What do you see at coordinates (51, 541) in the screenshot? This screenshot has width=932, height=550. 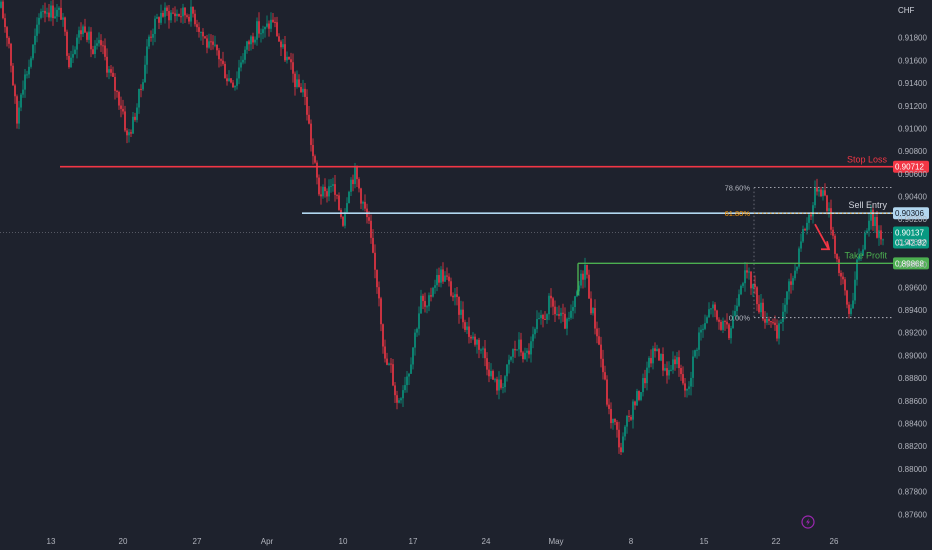 I see `x-tick-label: 13` at bounding box center [51, 541].